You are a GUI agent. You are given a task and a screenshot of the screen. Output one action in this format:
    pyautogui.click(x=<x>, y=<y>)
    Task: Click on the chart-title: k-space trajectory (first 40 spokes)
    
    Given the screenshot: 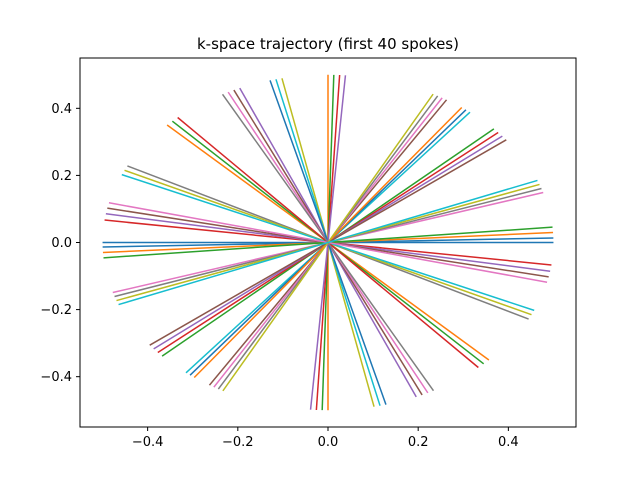 What is the action you would take?
    pyautogui.click(x=328, y=44)
    